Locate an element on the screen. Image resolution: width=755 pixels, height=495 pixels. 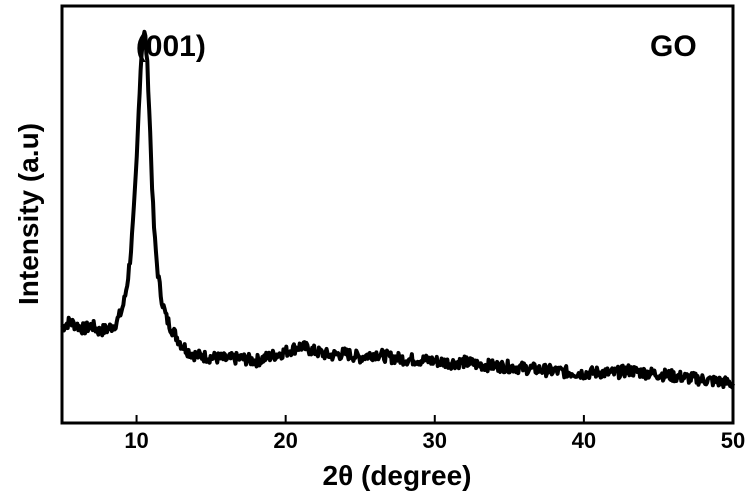
y-axis-label: Intensity (a.u) is located at coordinates (28, 214).